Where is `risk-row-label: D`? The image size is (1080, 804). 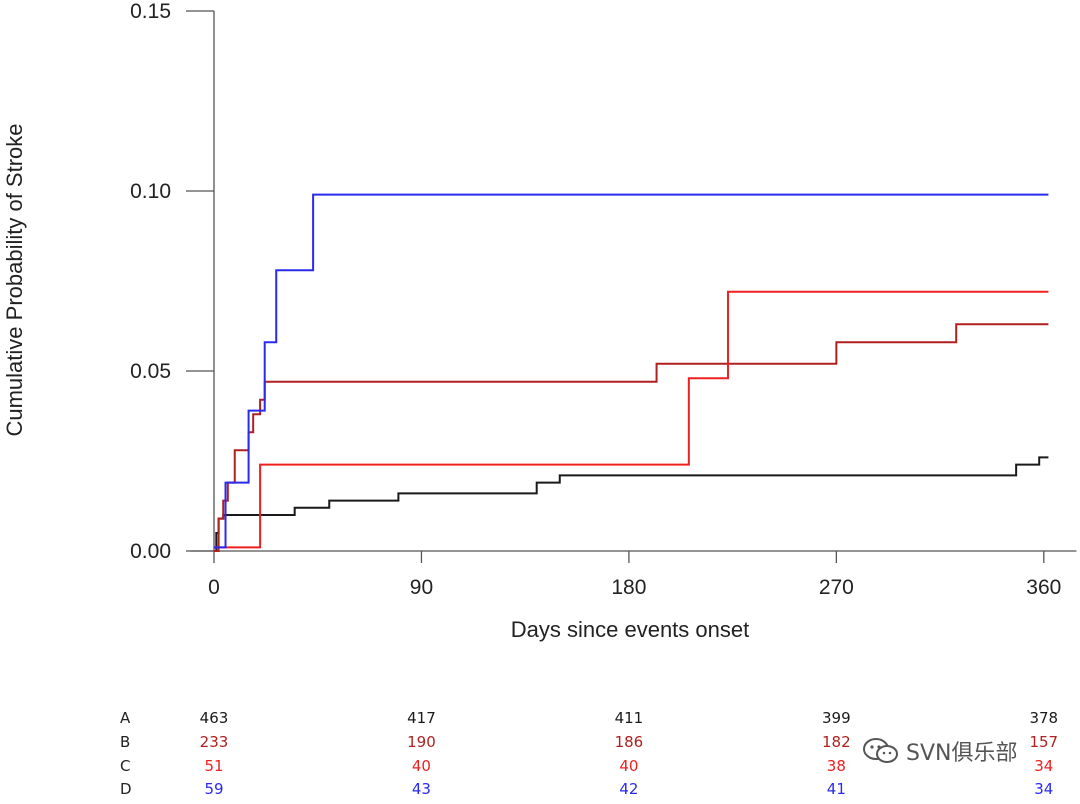 risk-row-label: D is located at coordinates (126, 789).